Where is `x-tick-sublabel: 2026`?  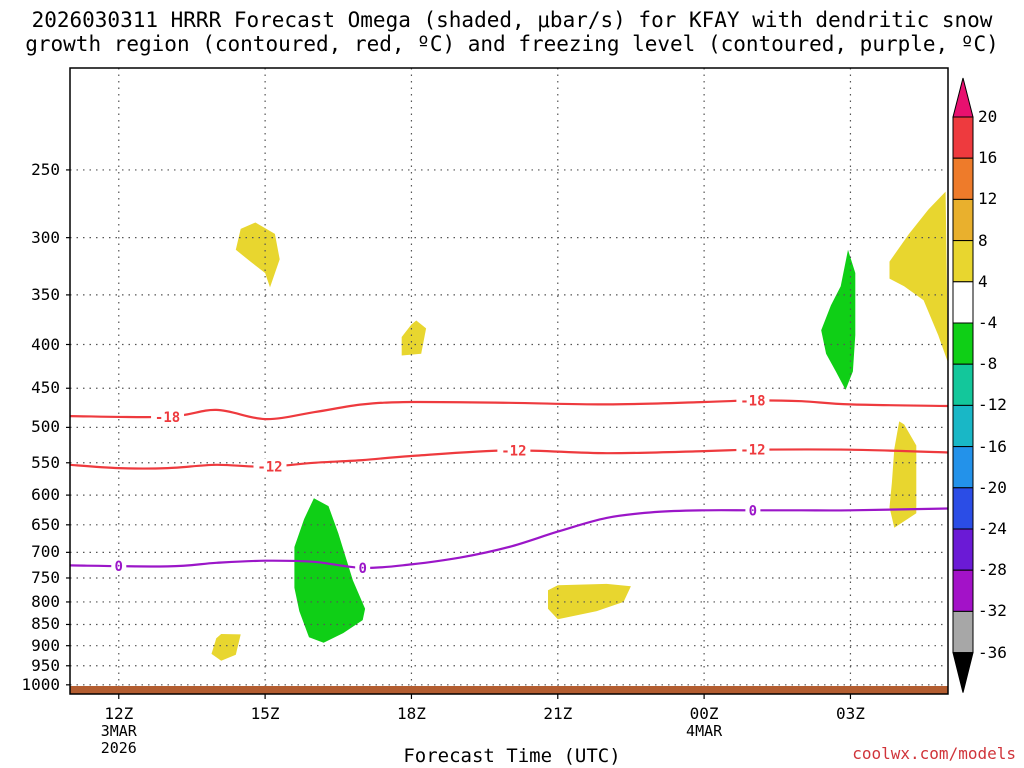 x-tick-sublabel: 2026 is located at coordinates (118, 748).